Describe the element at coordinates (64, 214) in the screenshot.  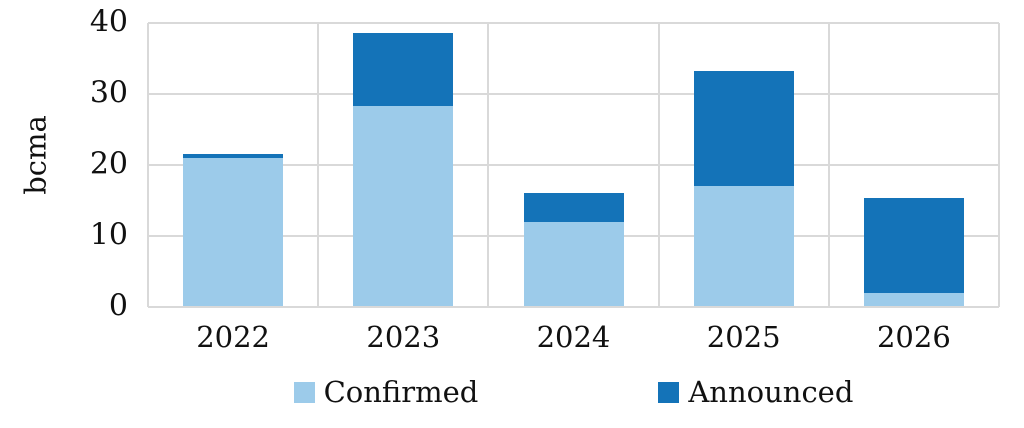
I see `y-axis-tick-labels: 0 10 20 30 40` at that location.